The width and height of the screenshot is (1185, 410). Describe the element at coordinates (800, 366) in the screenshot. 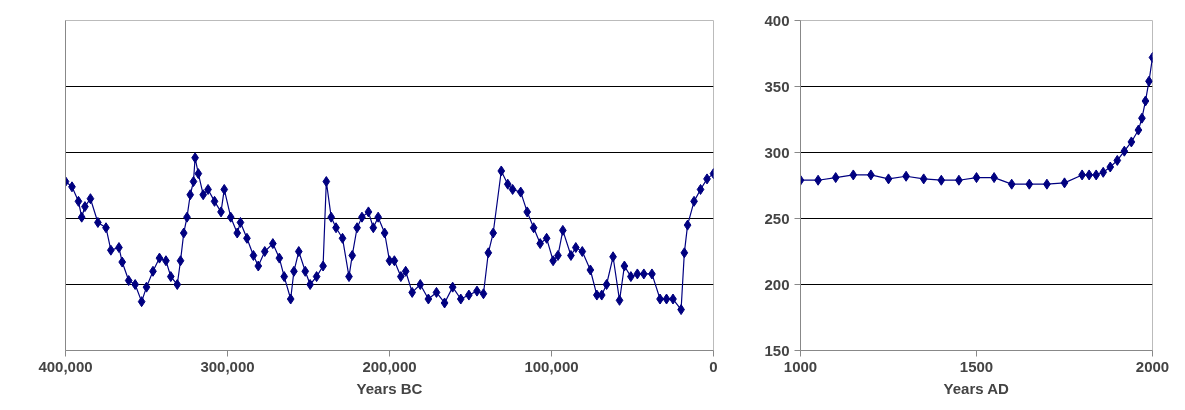

I see `x-tick-label: 1000` at that location.